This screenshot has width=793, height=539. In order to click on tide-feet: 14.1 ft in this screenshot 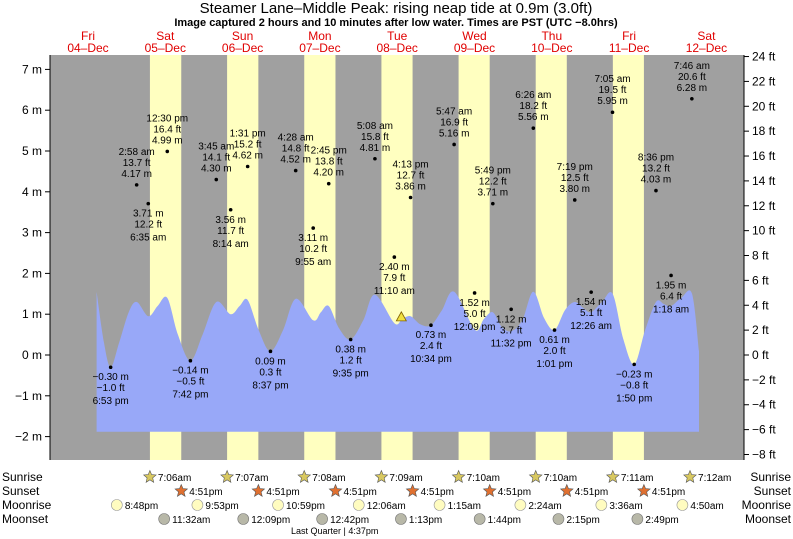, I will do `click(216, 158)`.